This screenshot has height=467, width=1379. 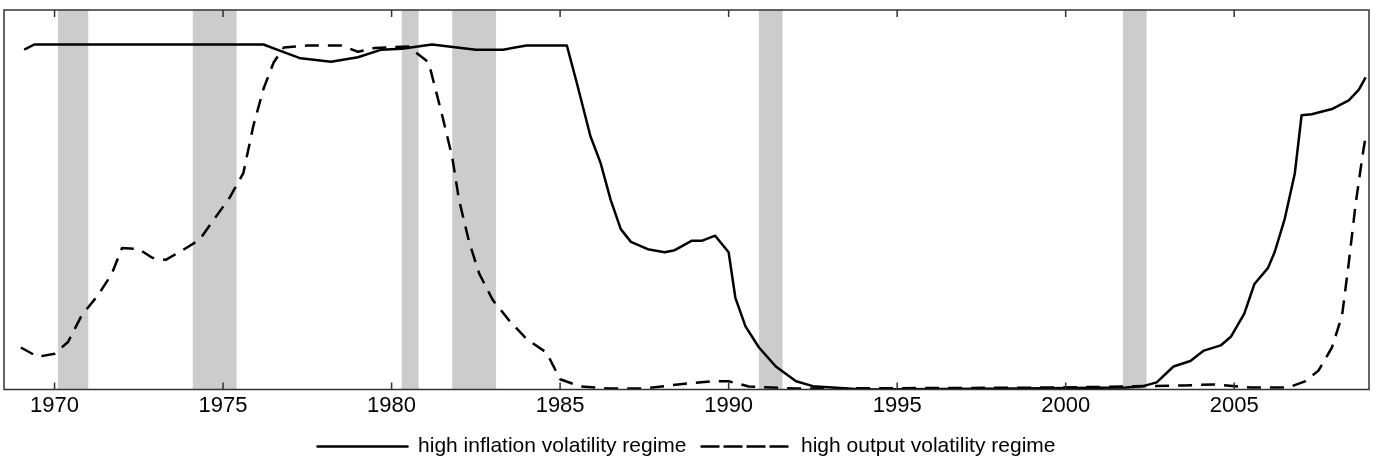 I want to click on x-tick-label: 1995, so click(x=897, y=404).